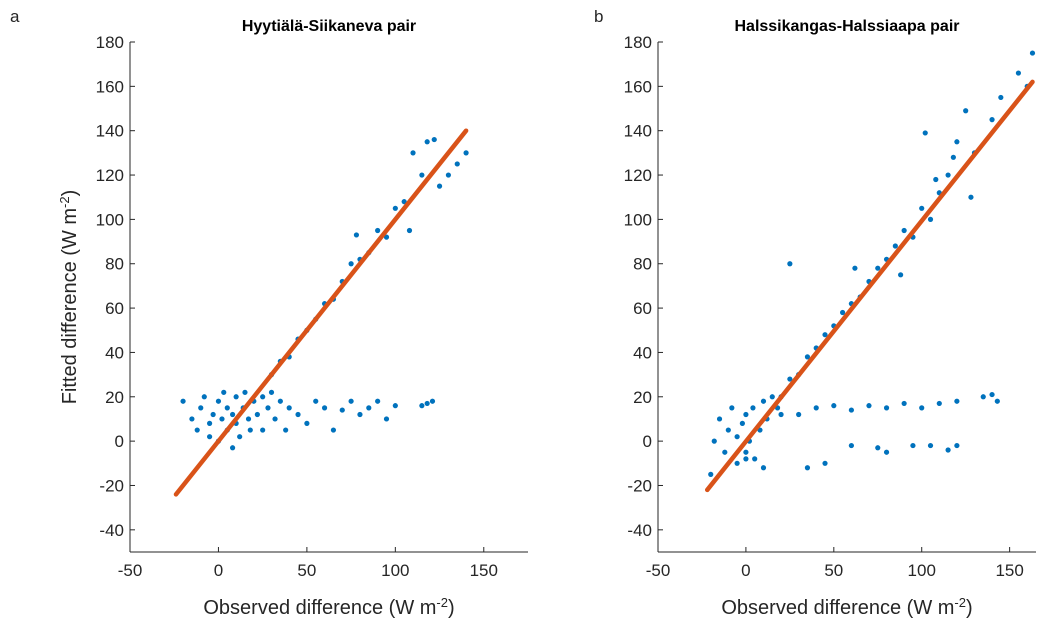 The height and width of the screenshot is (625, 1054). What do you see at coordinates (642, 352) in the screenshot?
I see `y-tick-label: 40` at bounding box center [642, 352].